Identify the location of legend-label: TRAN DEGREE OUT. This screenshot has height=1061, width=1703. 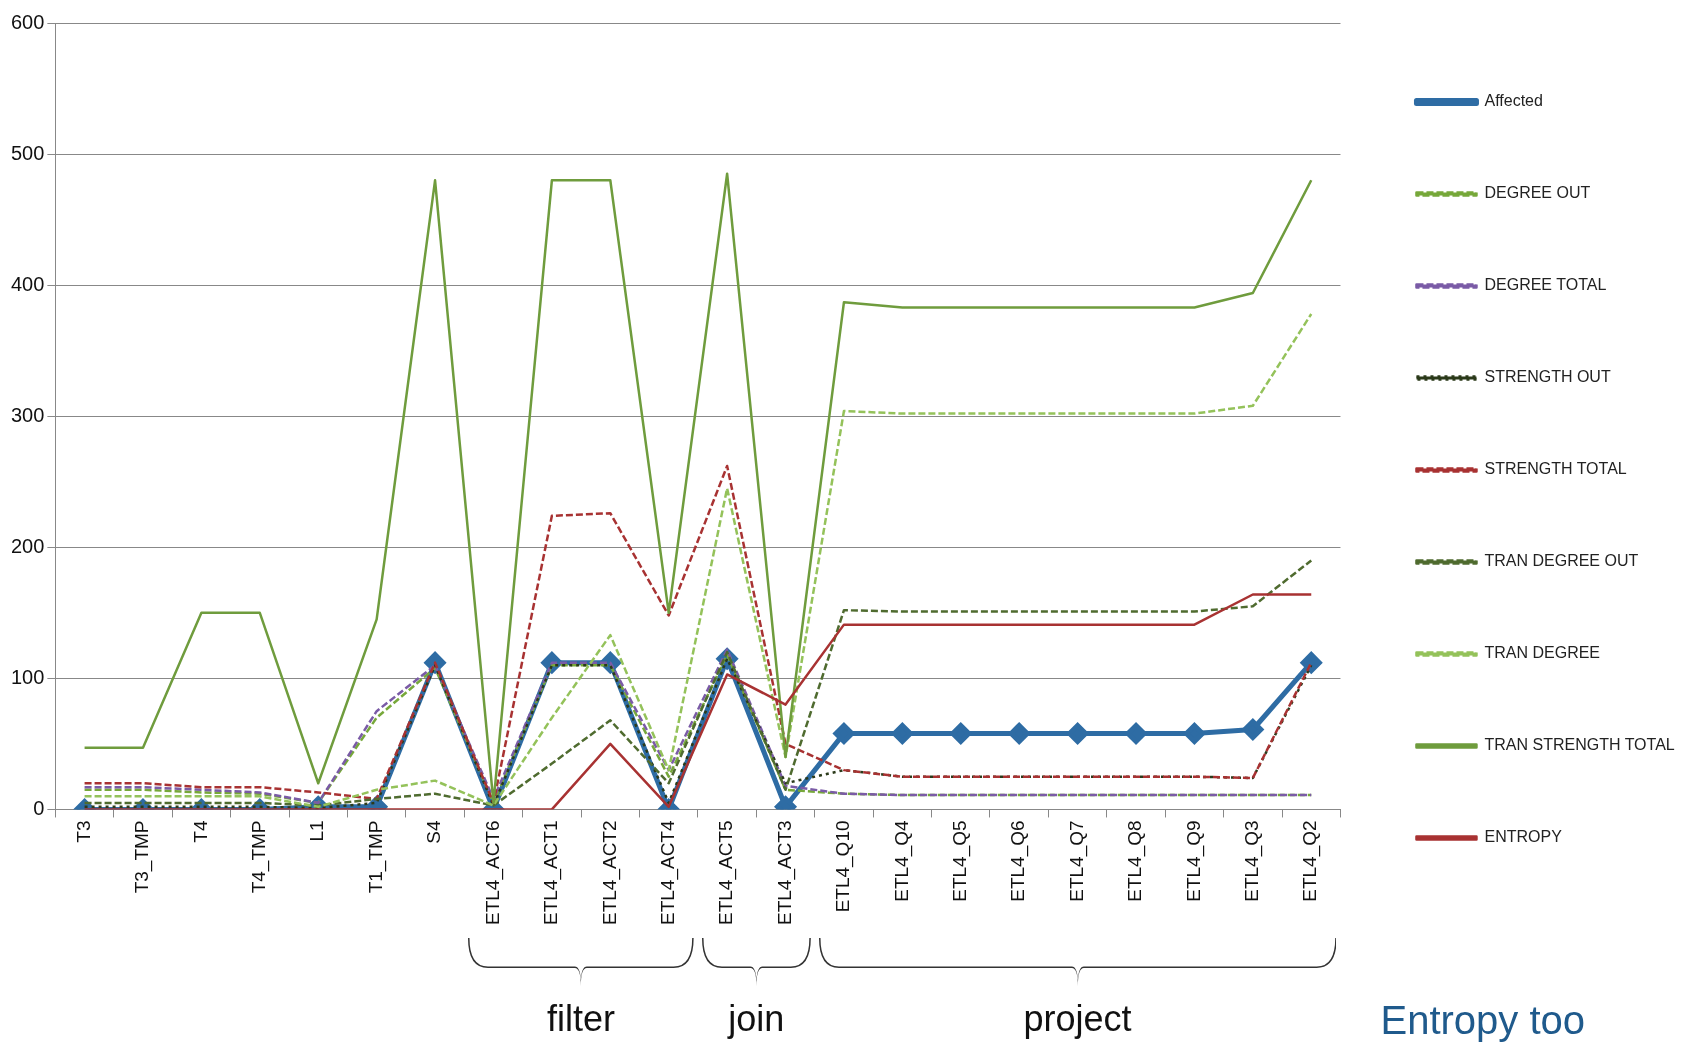
(1561, 561).